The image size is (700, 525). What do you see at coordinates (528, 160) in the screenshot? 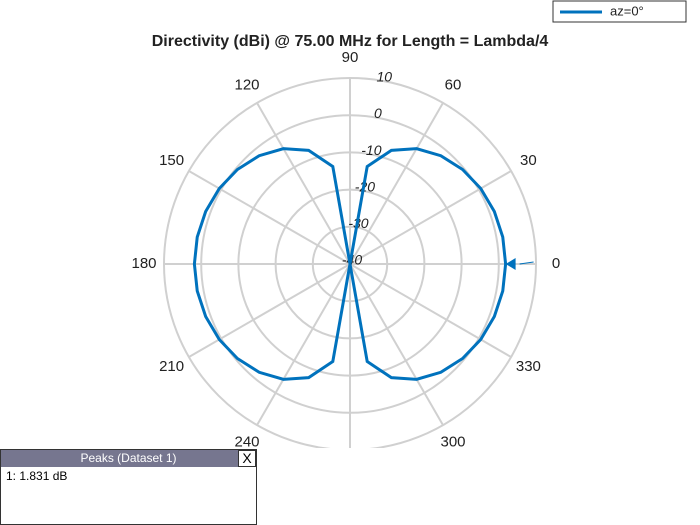
I see `theta-tick-label: 30` at bounding box center [528, 160].